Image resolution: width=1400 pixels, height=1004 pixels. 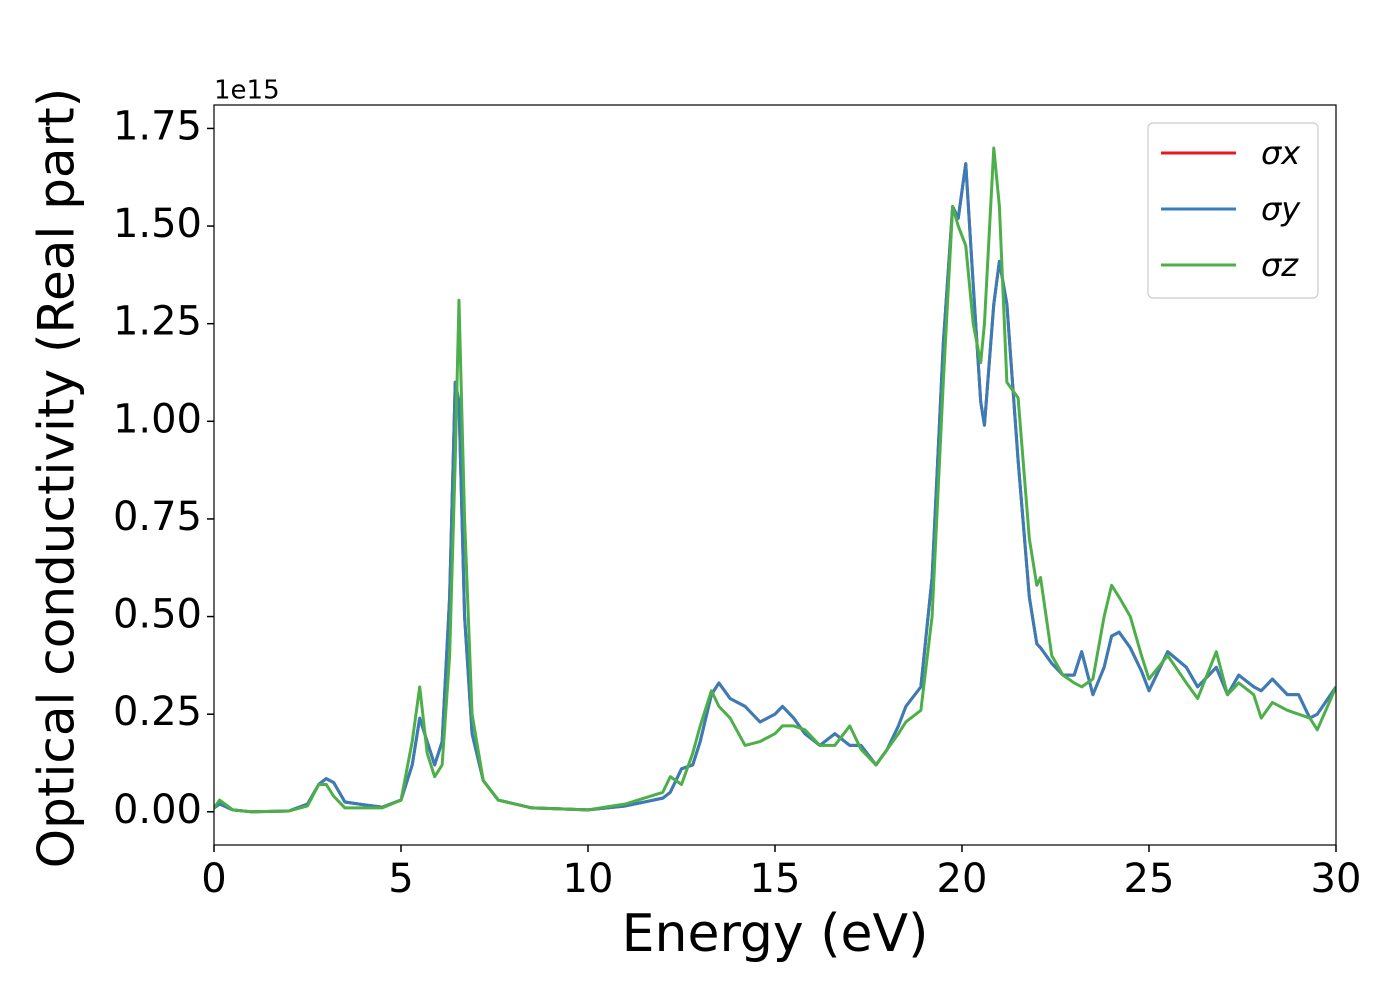 I want to click on x-tick-label: 10, so click(x=588, y=879).